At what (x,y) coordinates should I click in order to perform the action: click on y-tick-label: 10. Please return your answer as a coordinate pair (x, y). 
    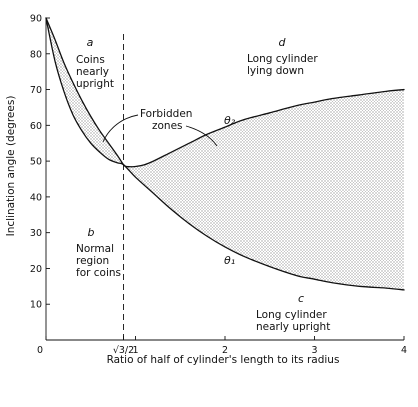
    Looking at the image, I should click on (36, 305).